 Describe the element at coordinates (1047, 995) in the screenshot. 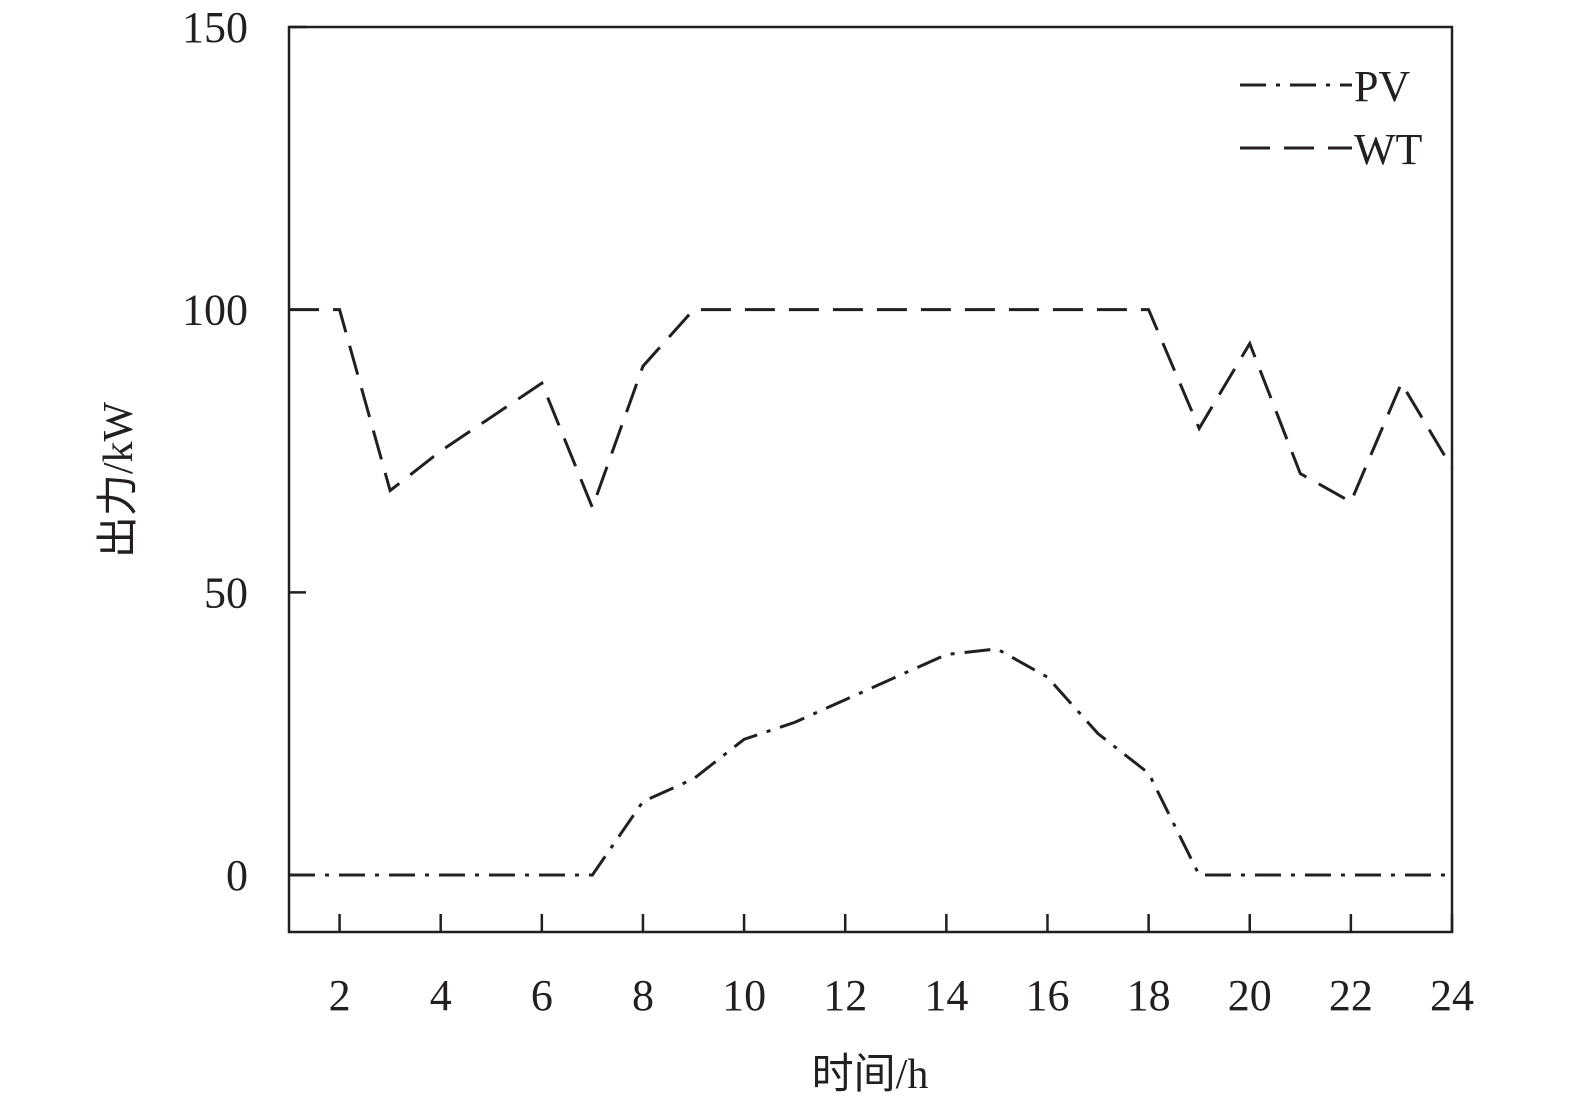

I see `x-tick-label: 16` at that location.